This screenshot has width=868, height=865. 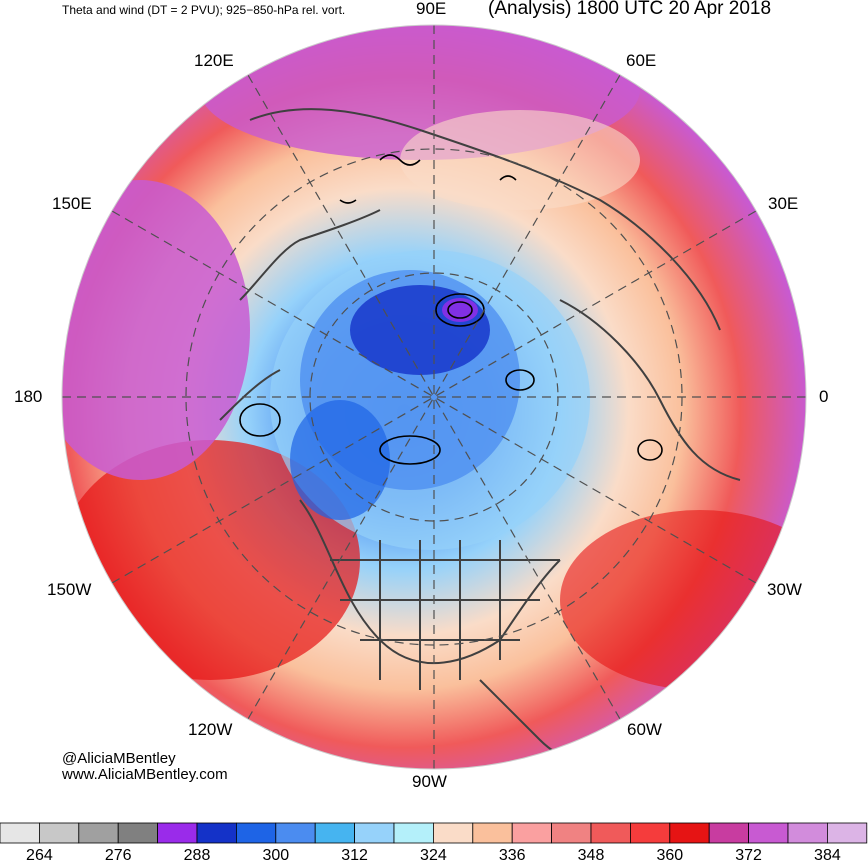 I want to click on lon-label-30e: 30E, so click(x=783, y=203).